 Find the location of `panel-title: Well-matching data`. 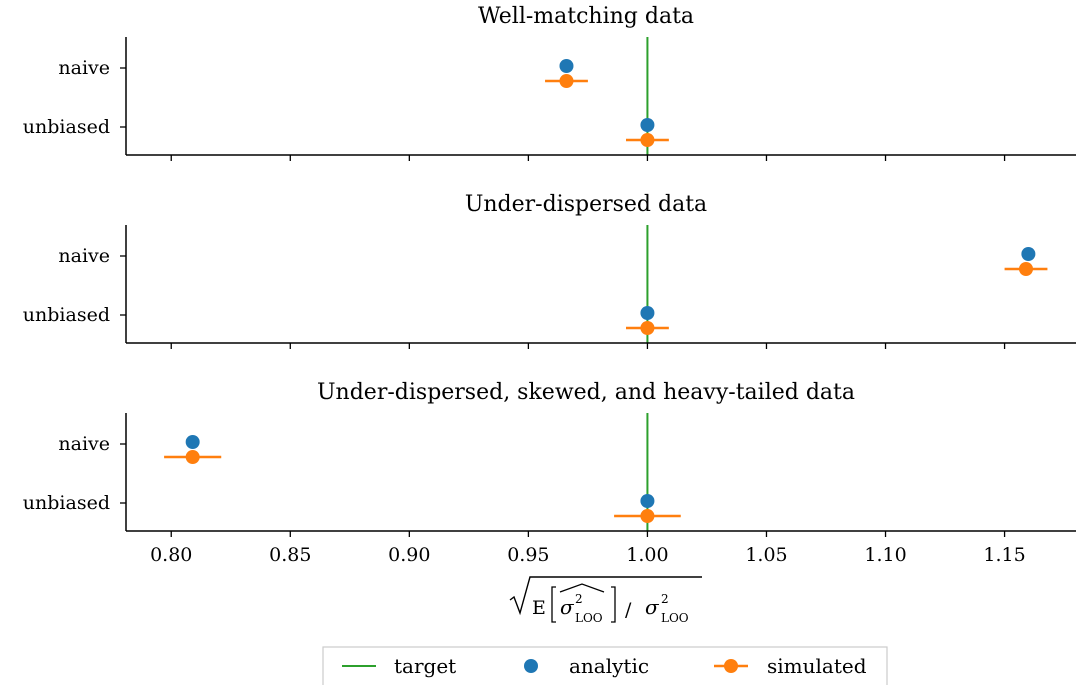

panel-title: Well-matching data is located at coordinates (586, 16).